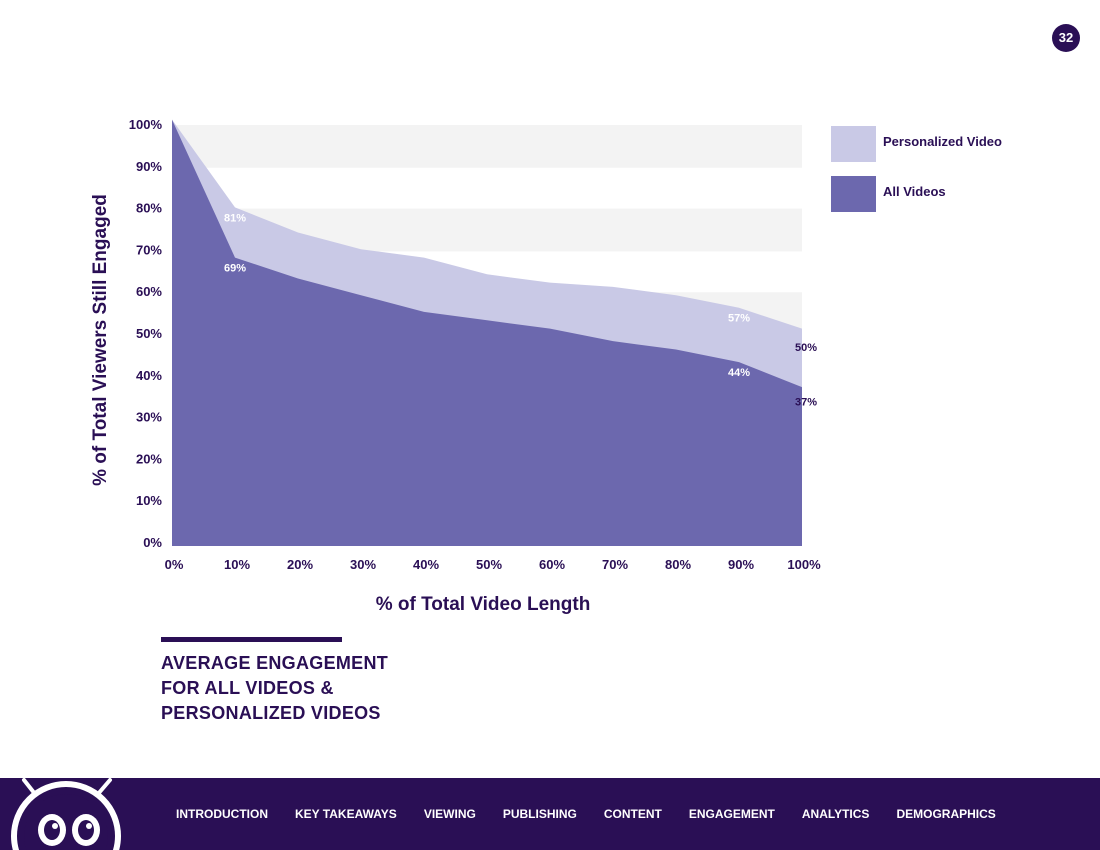 This screenshot has width=1100, height=850. I want to click on data-labels: 81% 69% 57% 44% 50% 37%, so click(520, 310).